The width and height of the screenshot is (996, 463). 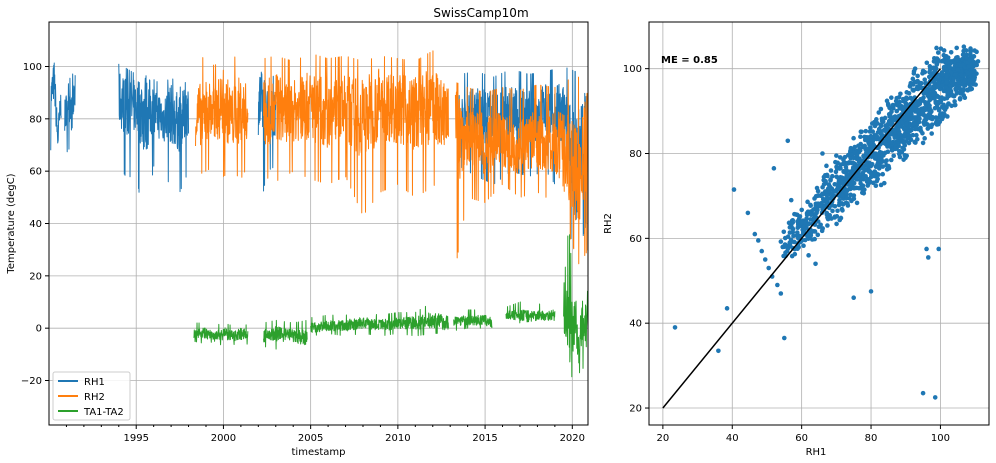 What do you see at coordinates (484, 438) in the screenshot?
I see `left-x-tick-label: 2015` at bounding box center [484, 438].